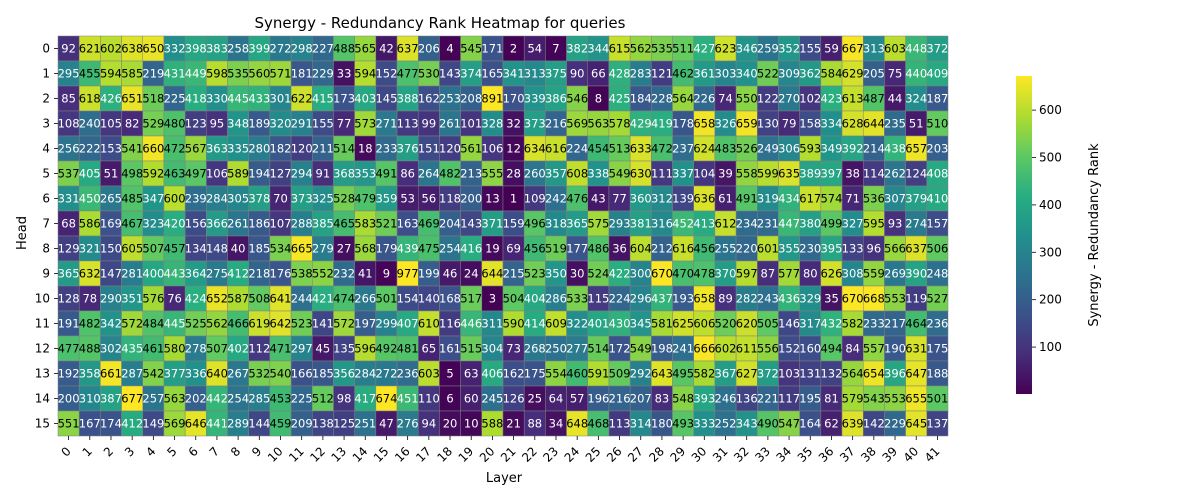 Image resolution: width=1200 pixels, height=500 pixels. I want to click on cell-value-label: 232, so click(344, 274).